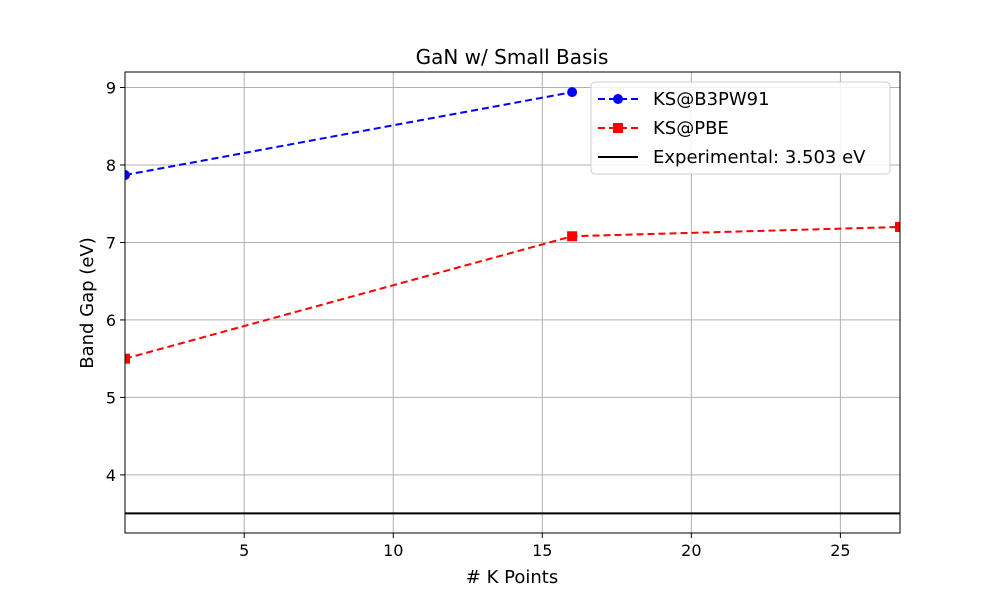  What do you see at coordinates (111, 242) in the screenshot?
I see `y-tick-label: 7` at bounding box center [111, 242].